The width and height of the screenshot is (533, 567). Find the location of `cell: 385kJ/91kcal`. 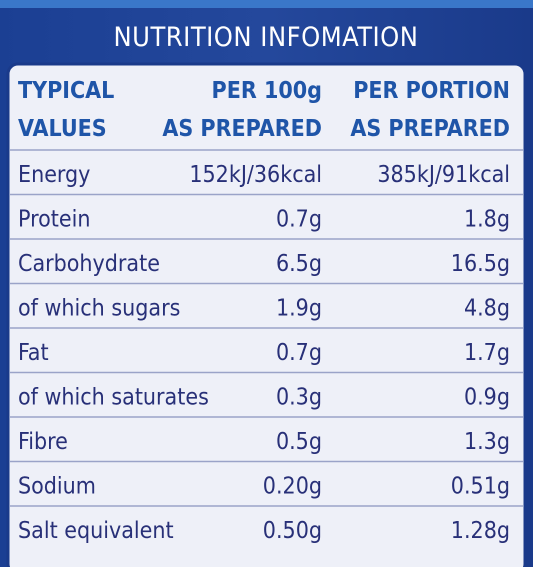

cell: 385kJ/91kcal is located at coordinates (443, 175).